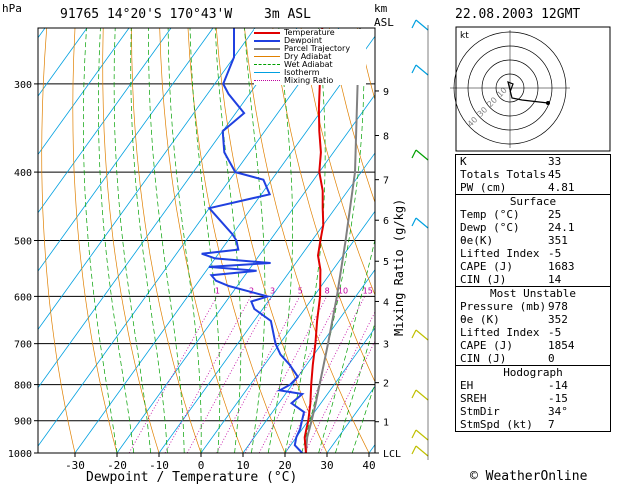  What do you see at coordinates (343, 290) in the screenshot?
I see `mixing-ratio-label: 10` at bounding box center [343, 290].